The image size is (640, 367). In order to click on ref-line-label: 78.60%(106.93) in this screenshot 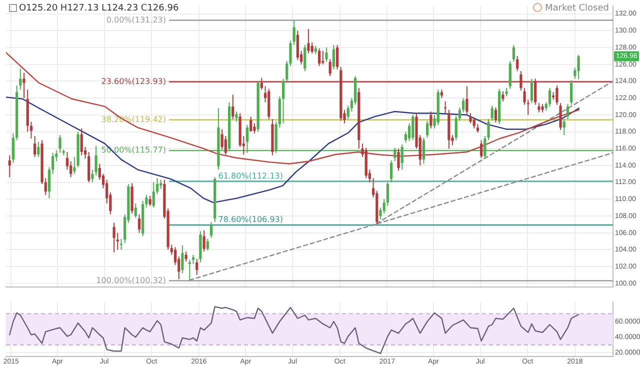, I will do `click(250, 219)`.